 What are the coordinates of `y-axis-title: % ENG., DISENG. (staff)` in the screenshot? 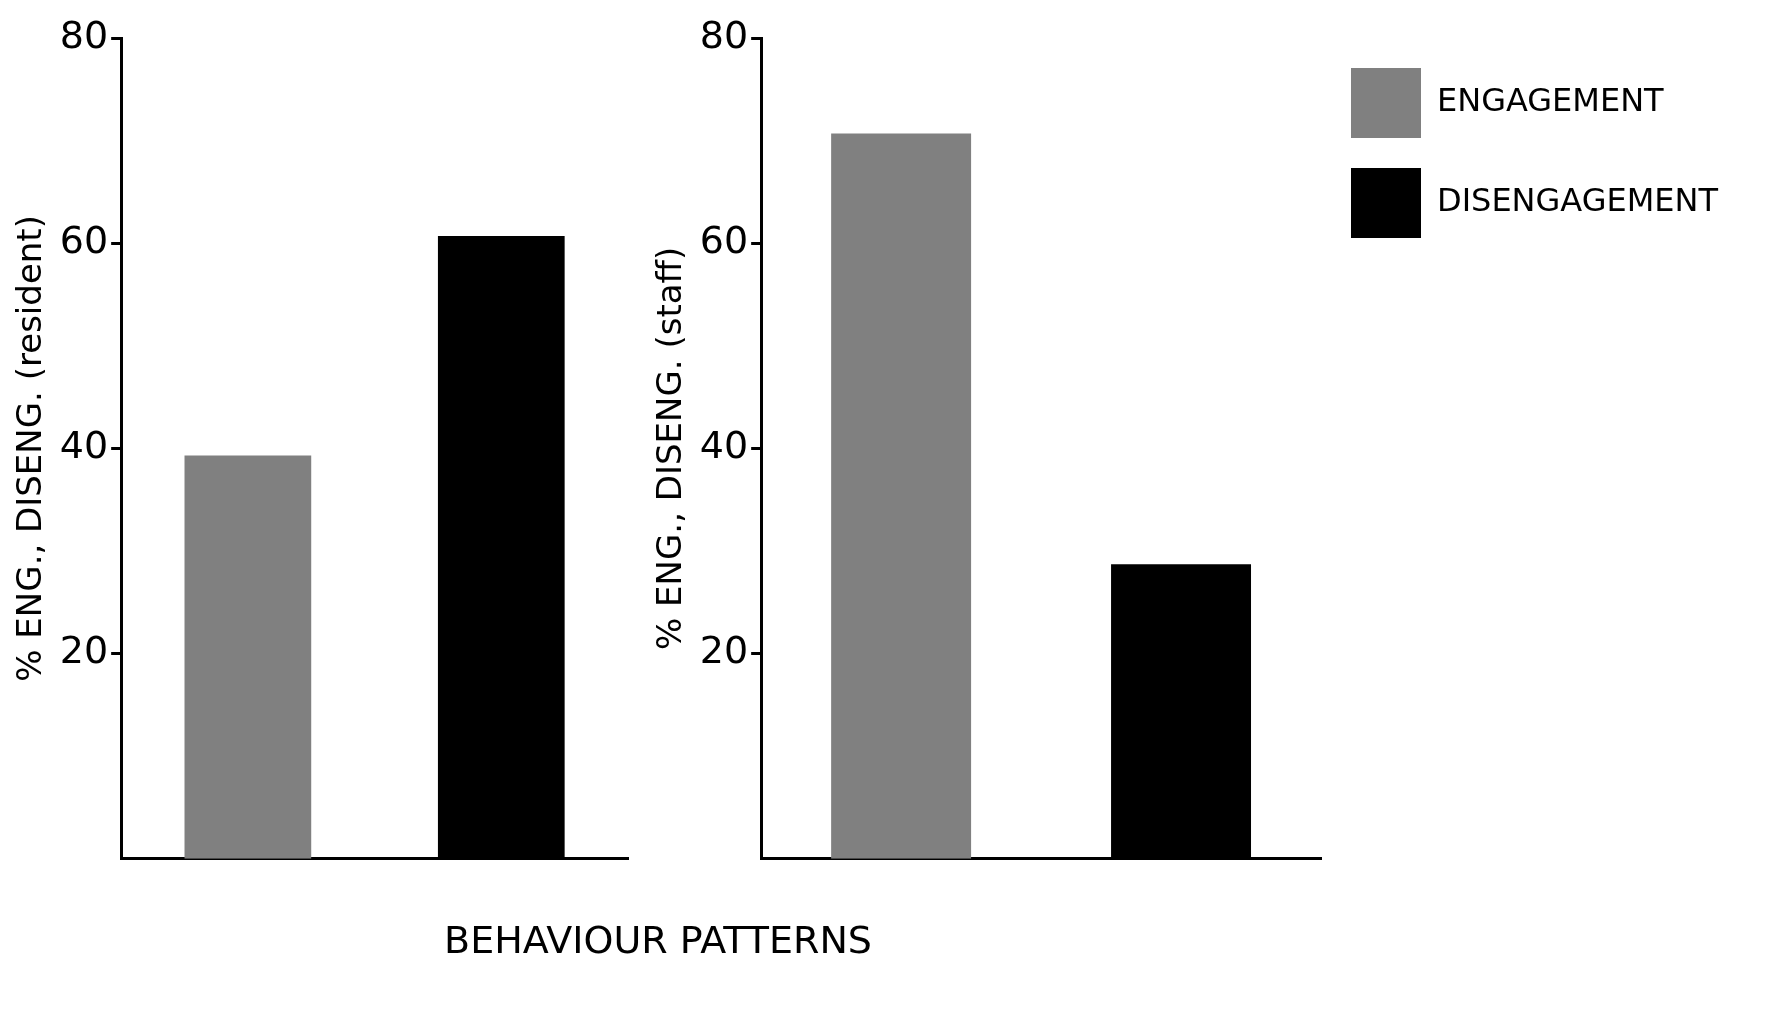 It's located at (669, 448).